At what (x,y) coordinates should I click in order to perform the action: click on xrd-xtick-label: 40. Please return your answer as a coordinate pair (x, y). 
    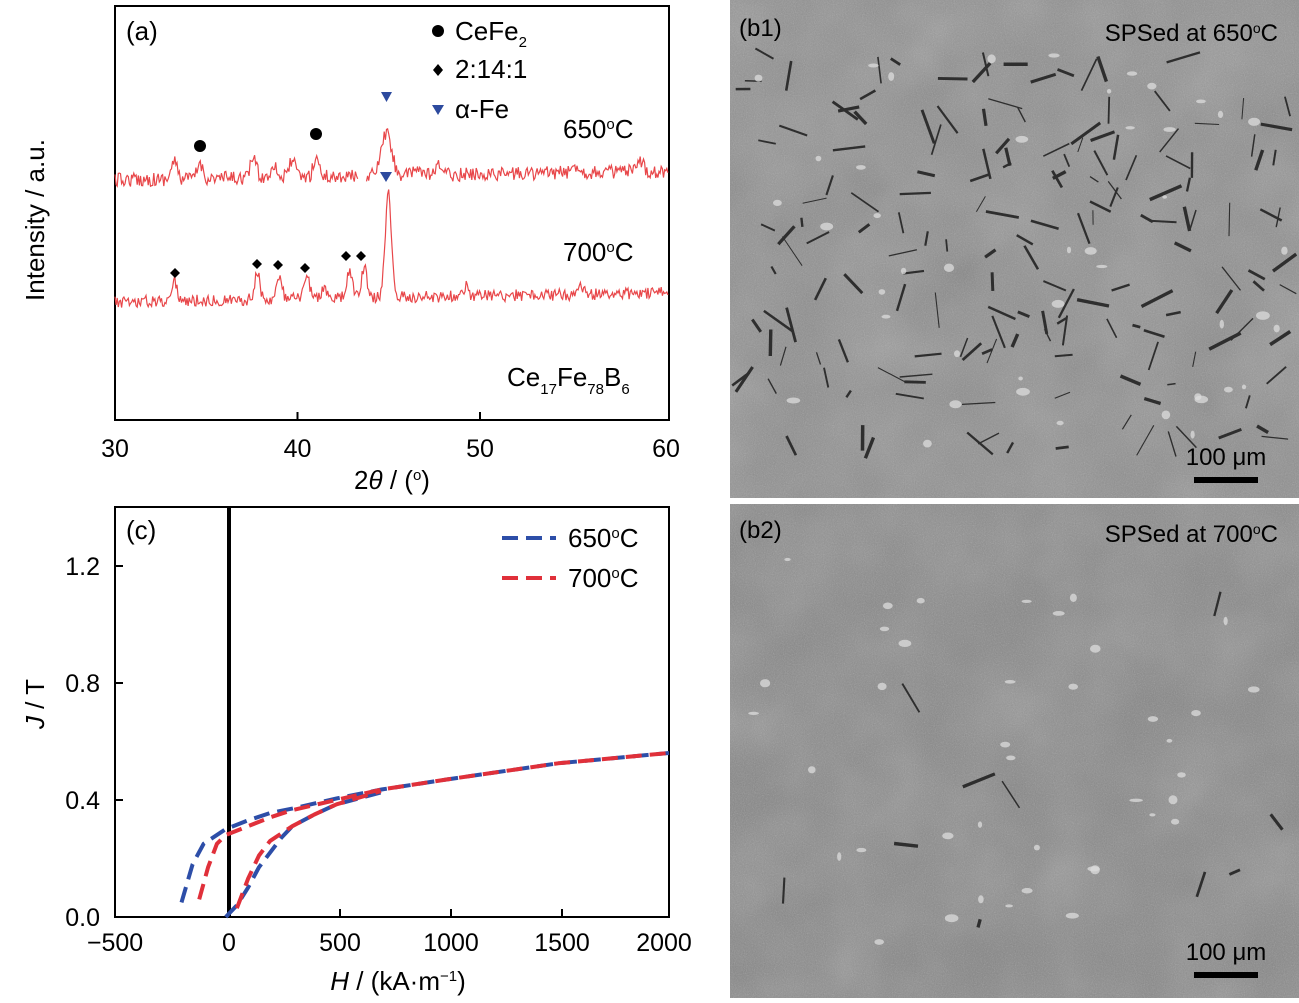
    Looking at the image, I should click on (298, 449).